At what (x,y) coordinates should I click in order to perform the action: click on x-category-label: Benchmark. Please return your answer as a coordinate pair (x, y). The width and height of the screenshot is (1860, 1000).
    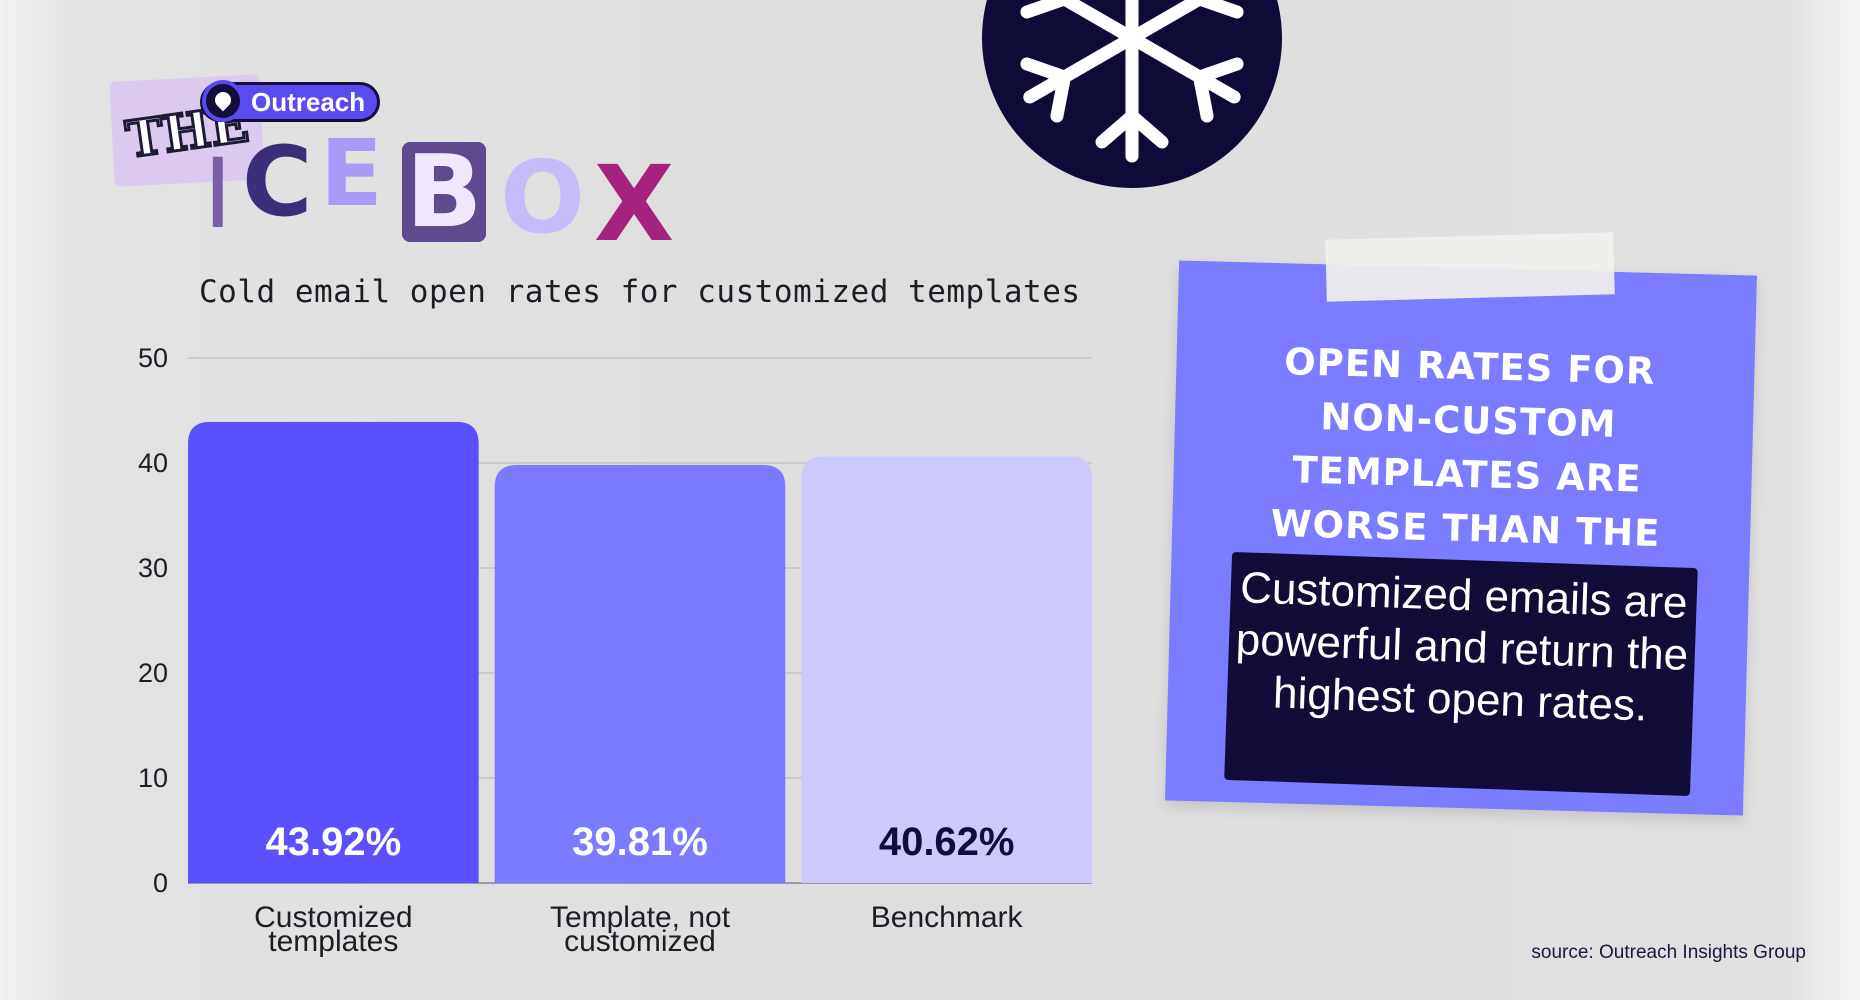
    Looking at the image, I should click on (947, 917).